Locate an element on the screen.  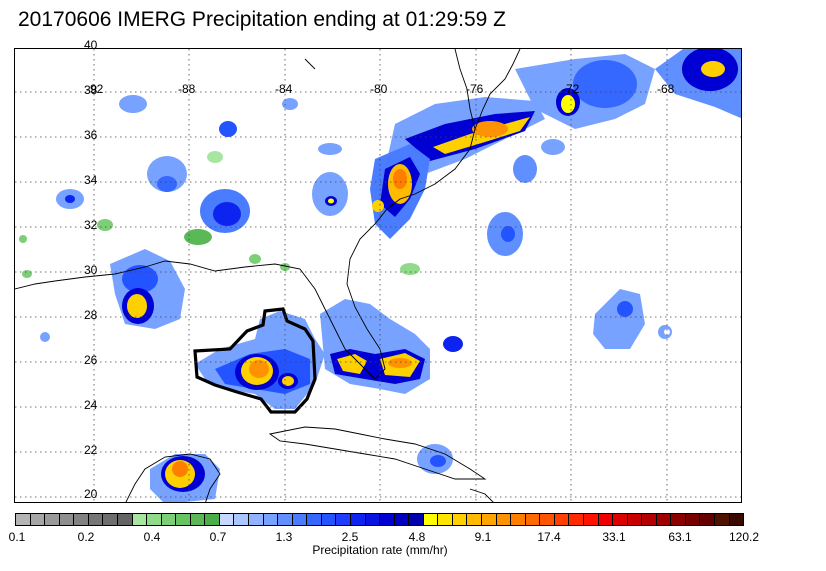
colorbar-tick: 4.8 is located at coordinates (417, 537).